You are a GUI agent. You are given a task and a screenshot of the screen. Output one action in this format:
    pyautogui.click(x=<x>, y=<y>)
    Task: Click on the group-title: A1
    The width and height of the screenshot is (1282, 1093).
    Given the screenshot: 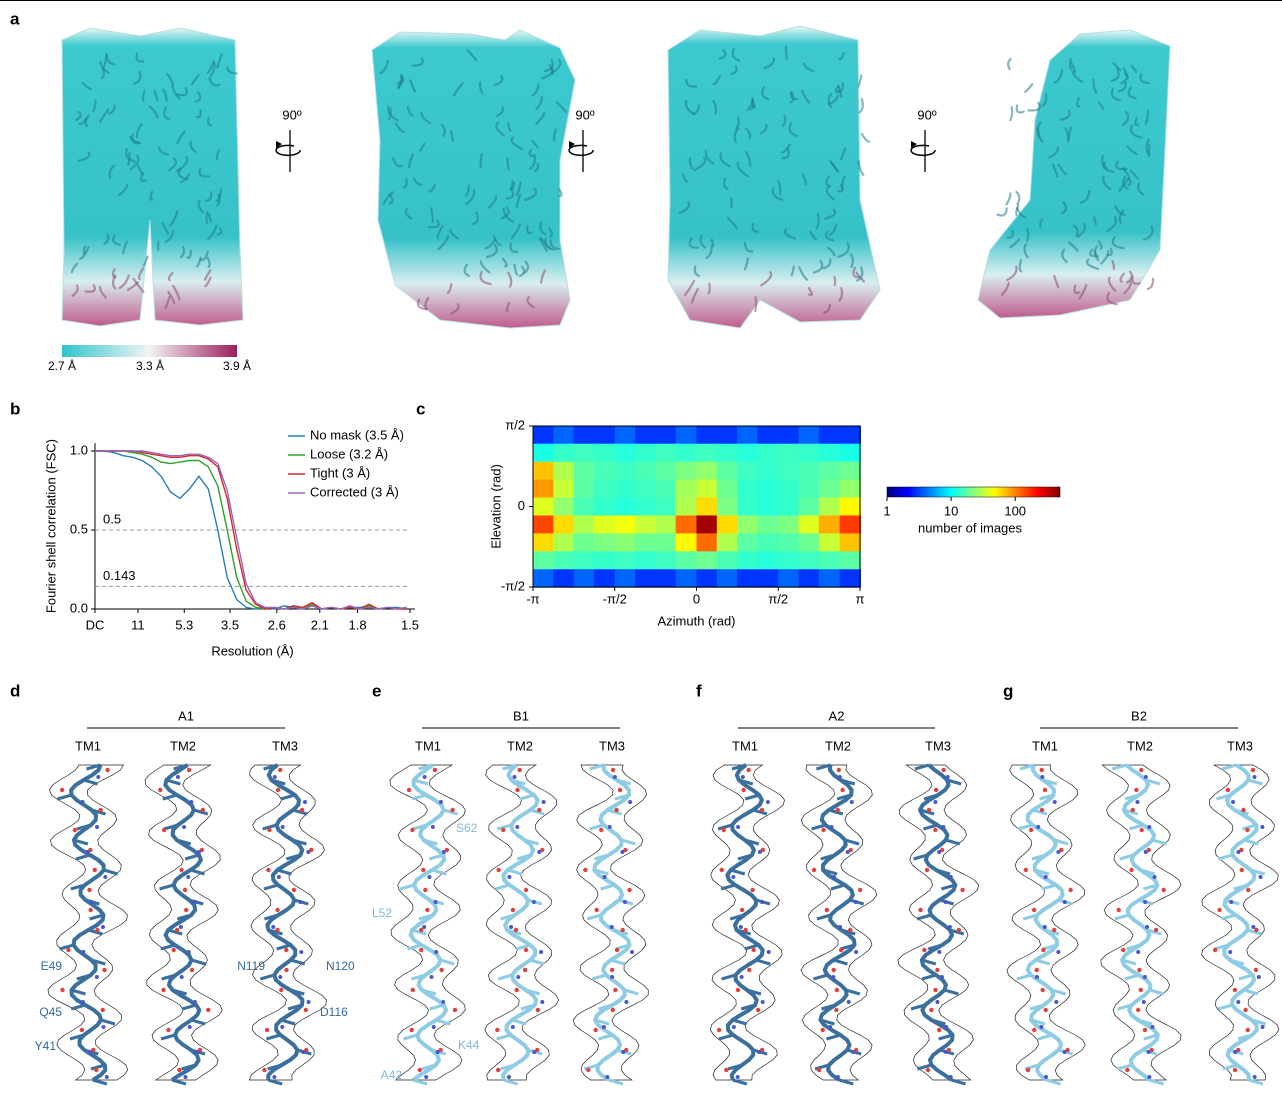 What is the action you would take?
    pyautogui.click(x=186, y=715)
    